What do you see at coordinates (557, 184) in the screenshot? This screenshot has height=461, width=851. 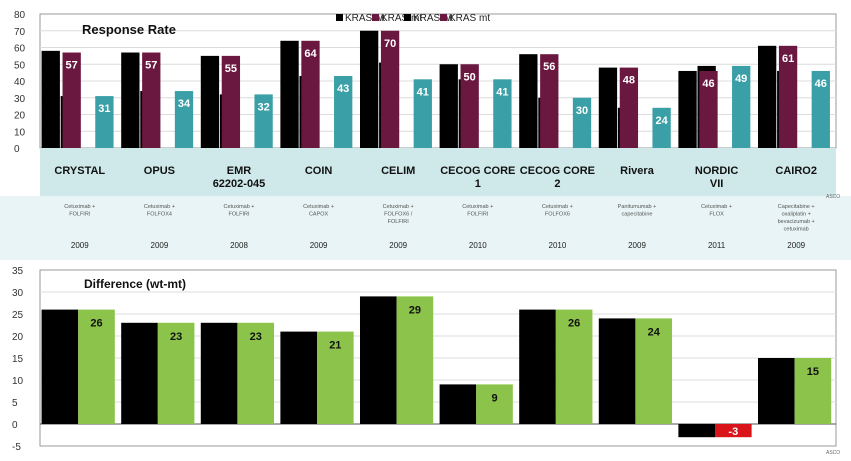 I see `category-label: 2` at bounding box center [557, 184].